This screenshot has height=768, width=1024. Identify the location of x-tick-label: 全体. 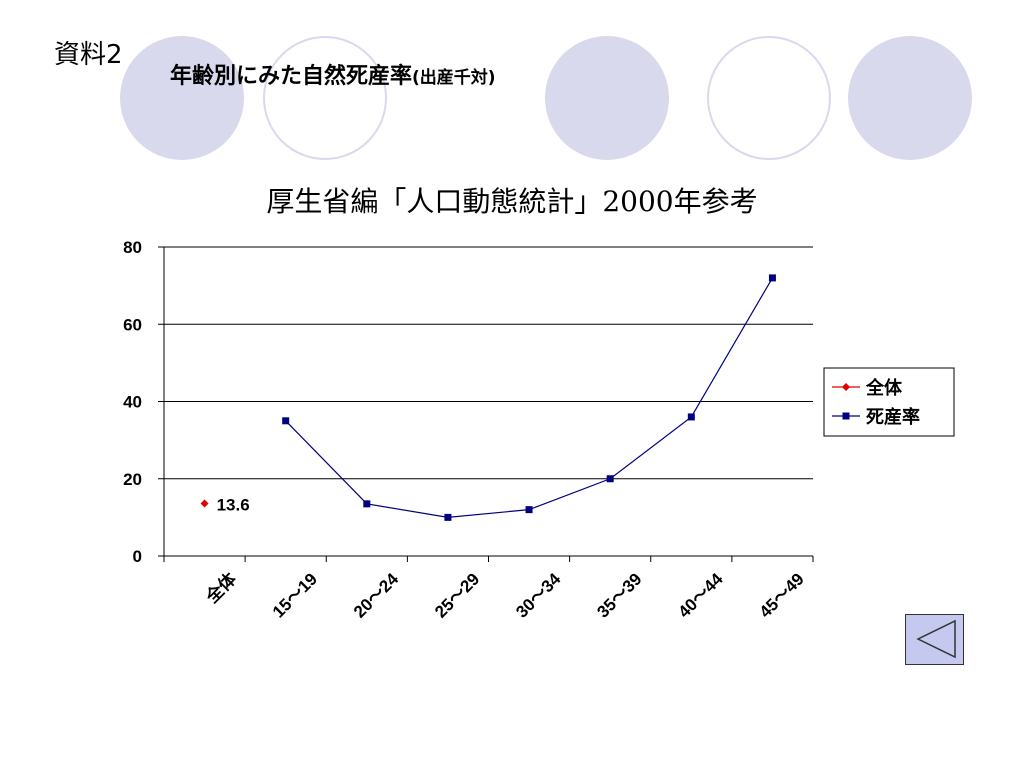
(221, 588).